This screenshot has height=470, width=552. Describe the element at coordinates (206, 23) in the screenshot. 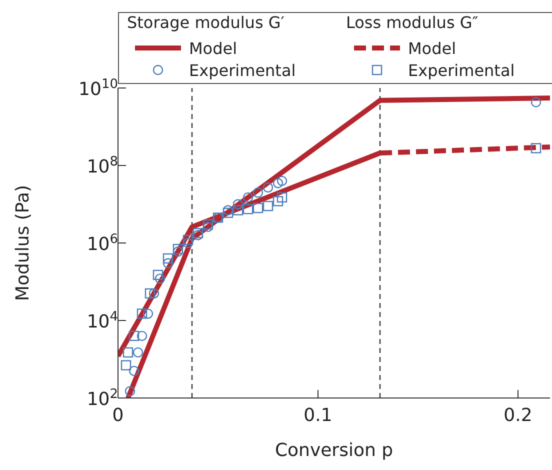

I see `text: Storage modulus G′` at that location.